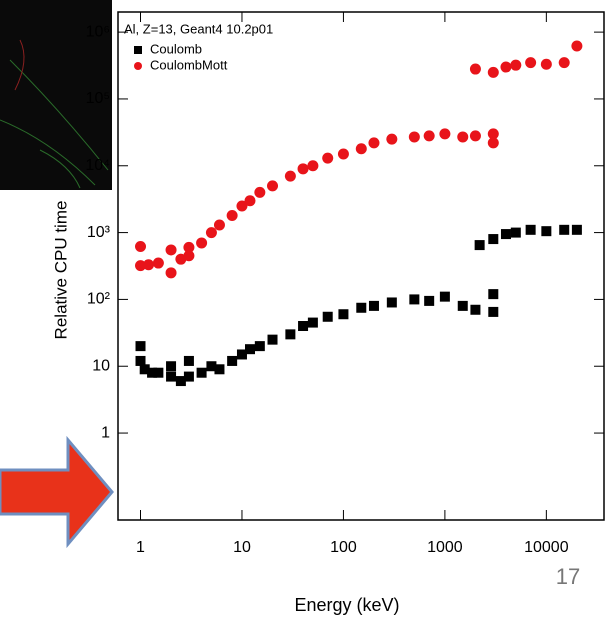 Image resolution: width=614 pixels, height=624 pixels. What do you see at coordinates (98, 98) in the screenshot?
I see `y-tick-label: 10⁵` at bounding box center [98, 98].